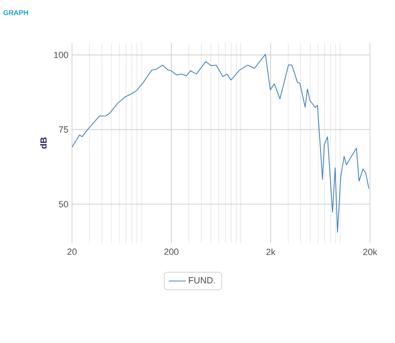 Image resolution: width=395 pixels, height=343 pixels. What do you see at coordinates (43, 143) in the screenshot?
I see `y-axis-title: dB` at bounding box center [43, 143].